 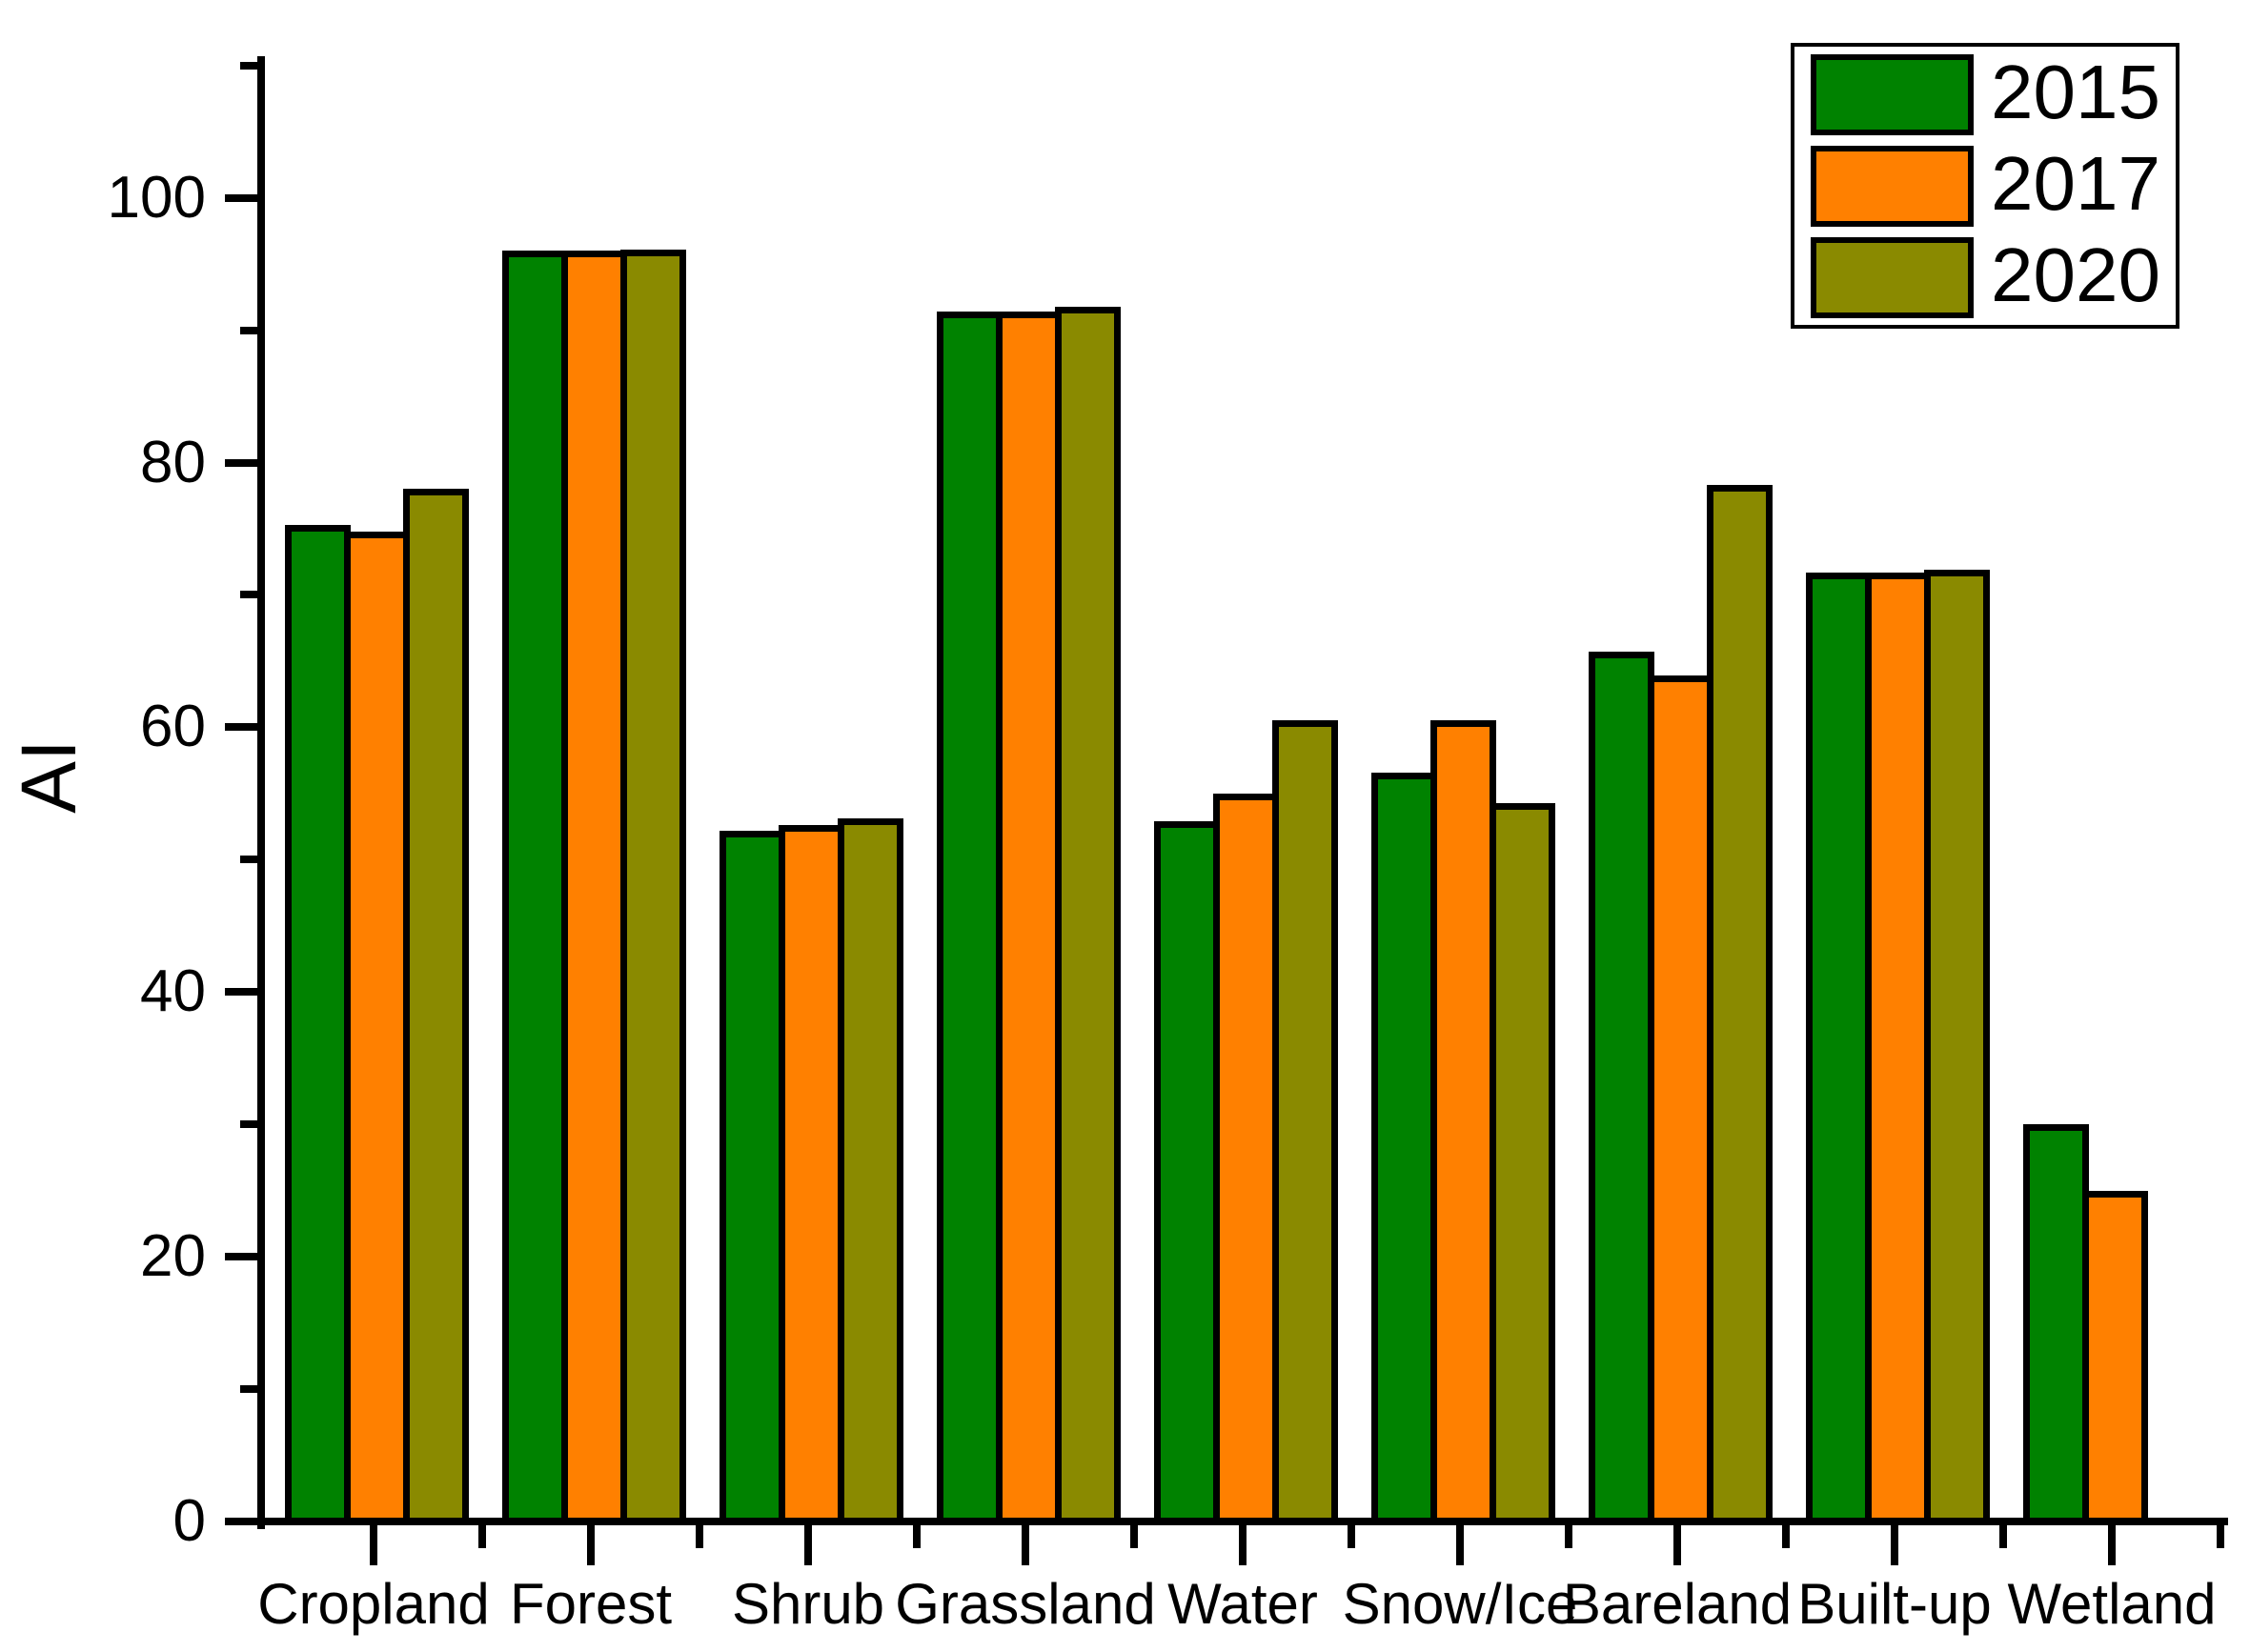 I want to click on x-category-label: Grassland, so click(x=1025, y=1604).